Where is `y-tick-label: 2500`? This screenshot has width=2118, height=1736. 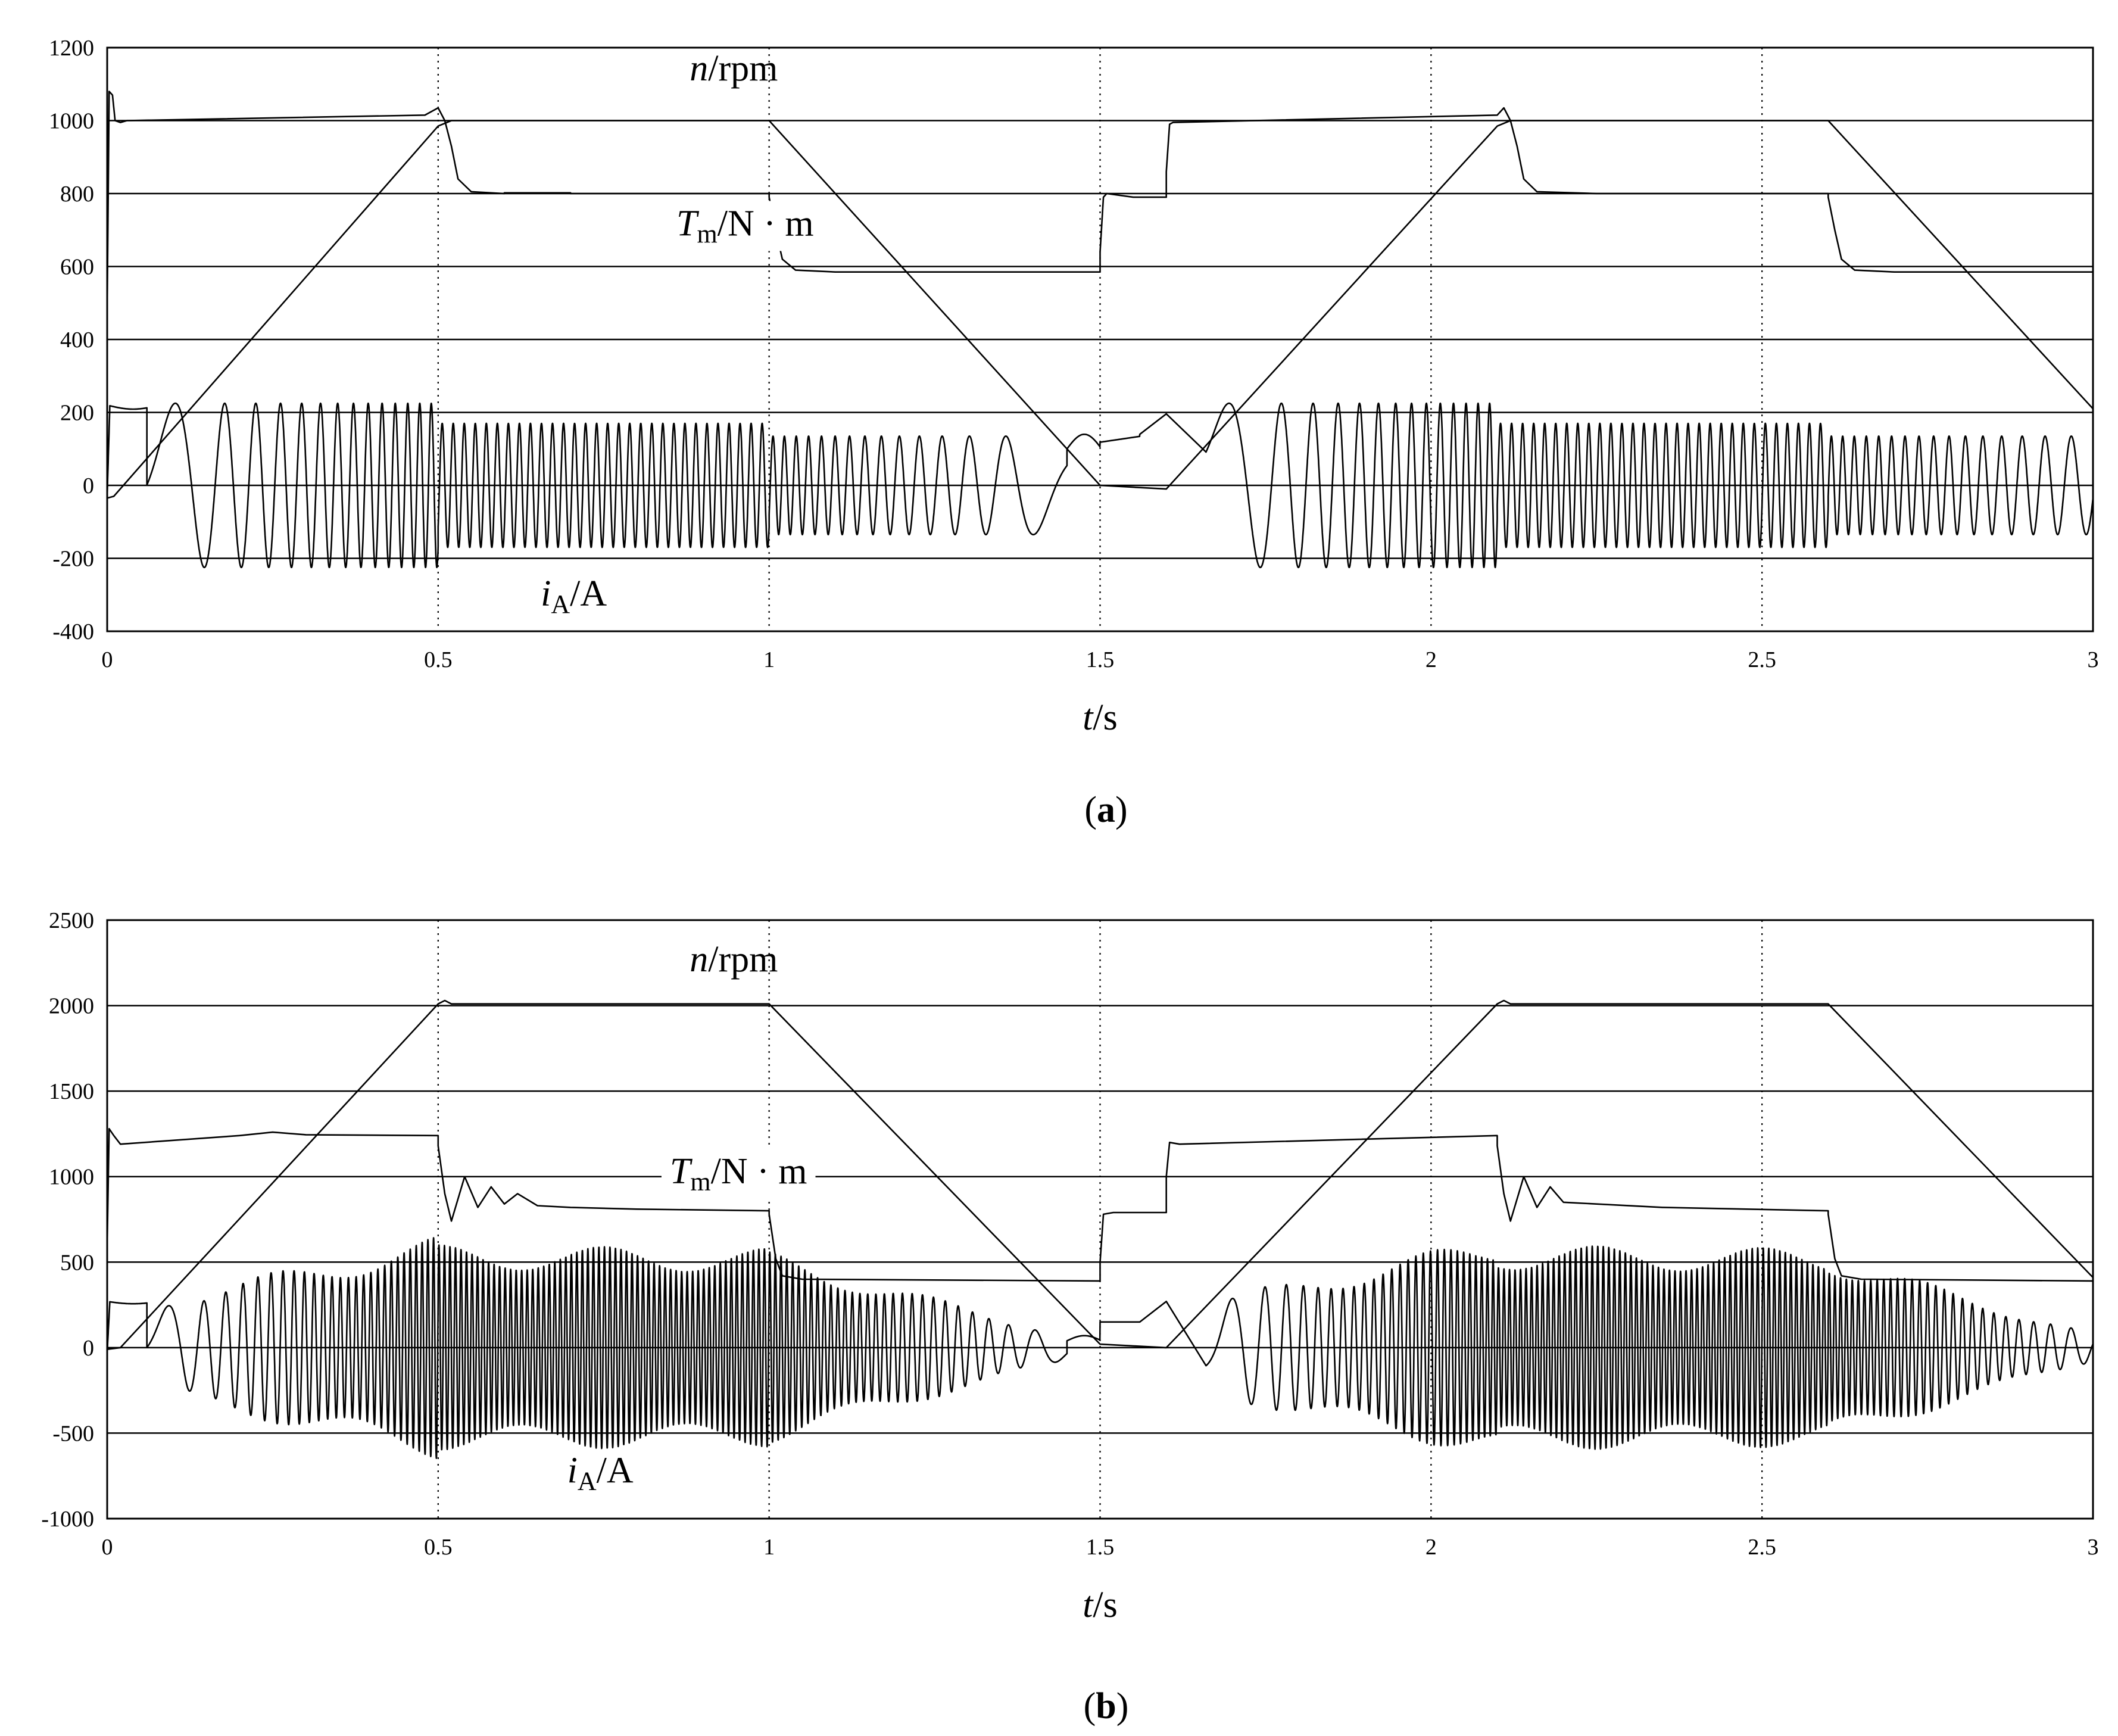
y-tick-label: 2500 is located at coordinates (71, 920).